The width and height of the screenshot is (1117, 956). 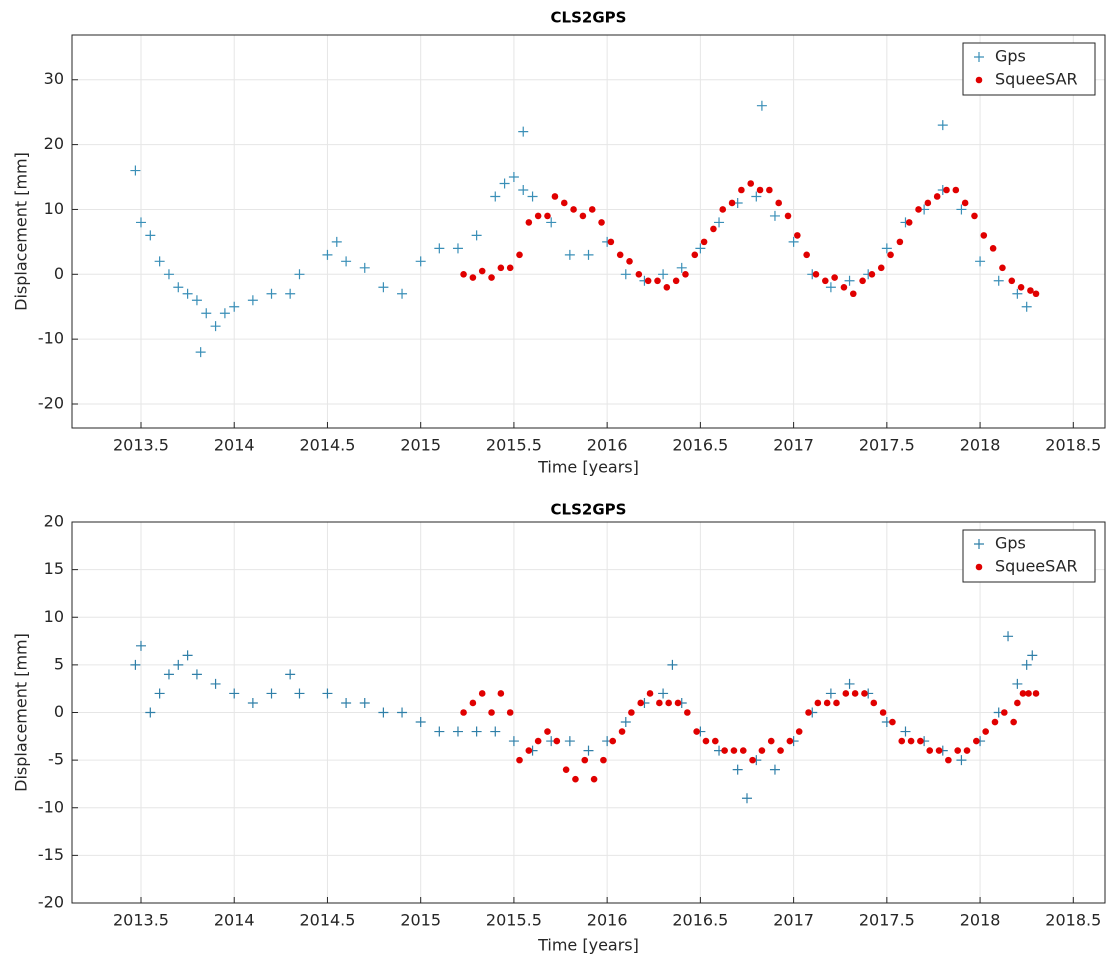 What do you see at coordinates (327, 445) in the screenshot?
I see `x-tick-label: 2014.5` at bounding box center [327, 445].